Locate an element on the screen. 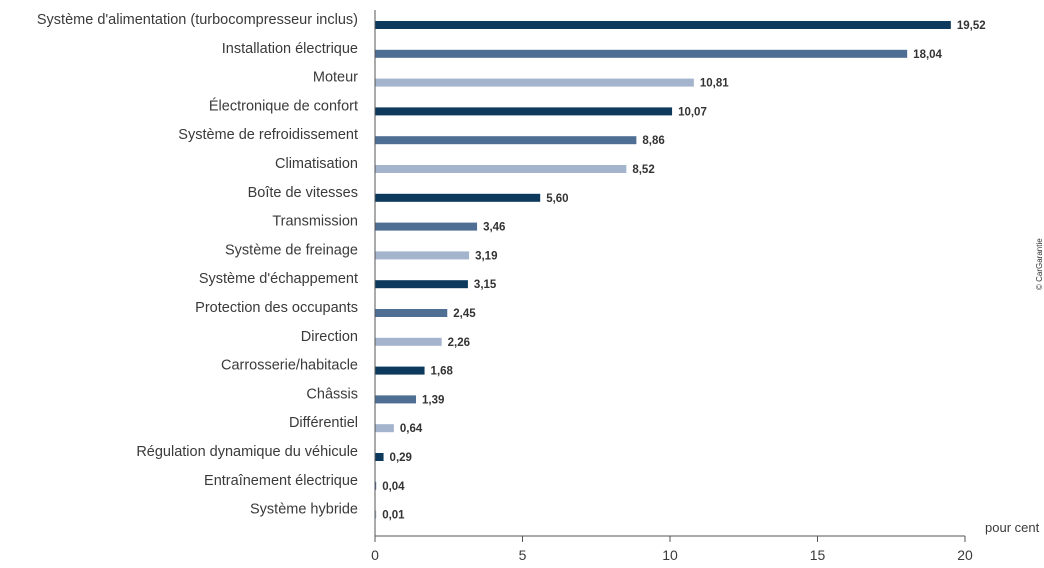 This screenshot has height=568, width=1044. value-label: 0,01 is located at coordinates (393, 516).